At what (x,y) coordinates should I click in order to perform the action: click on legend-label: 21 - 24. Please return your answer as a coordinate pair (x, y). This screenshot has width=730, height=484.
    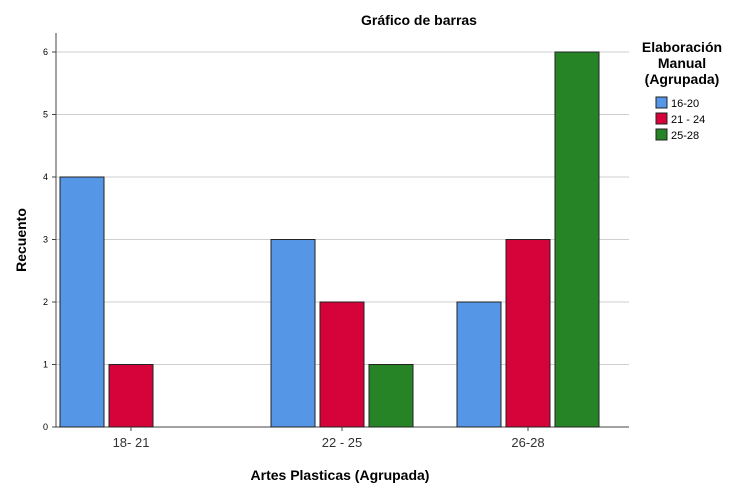
    Looking at the image, I should click on (688, 120).